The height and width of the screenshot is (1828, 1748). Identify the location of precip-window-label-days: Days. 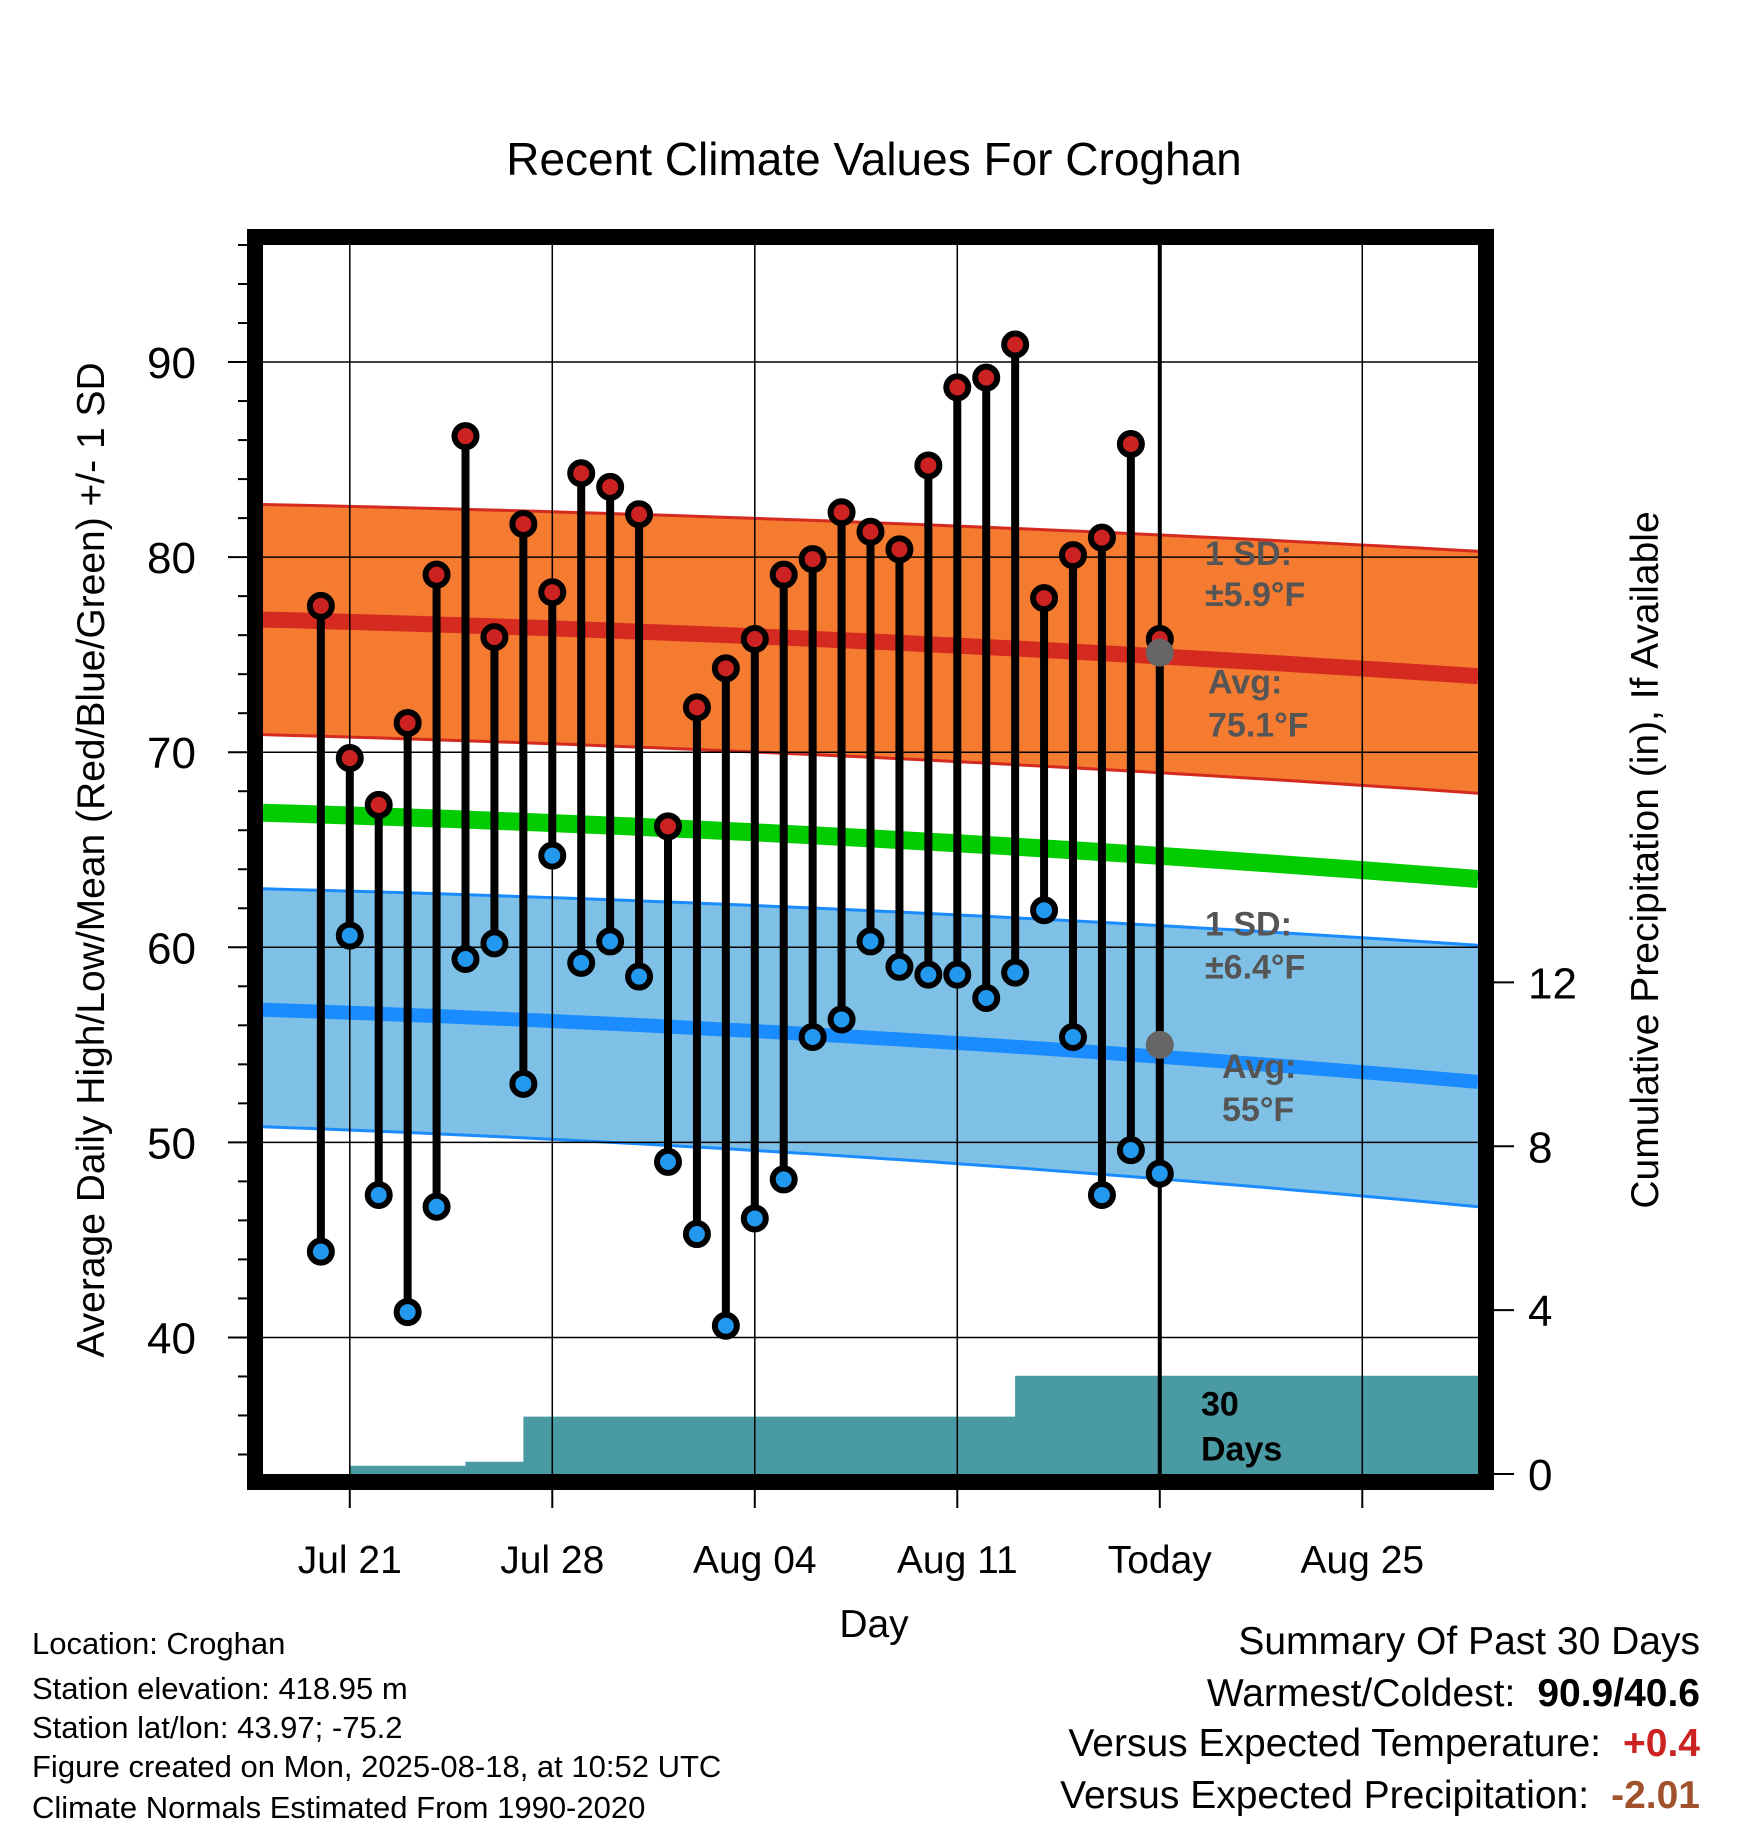
(1241, 1449).